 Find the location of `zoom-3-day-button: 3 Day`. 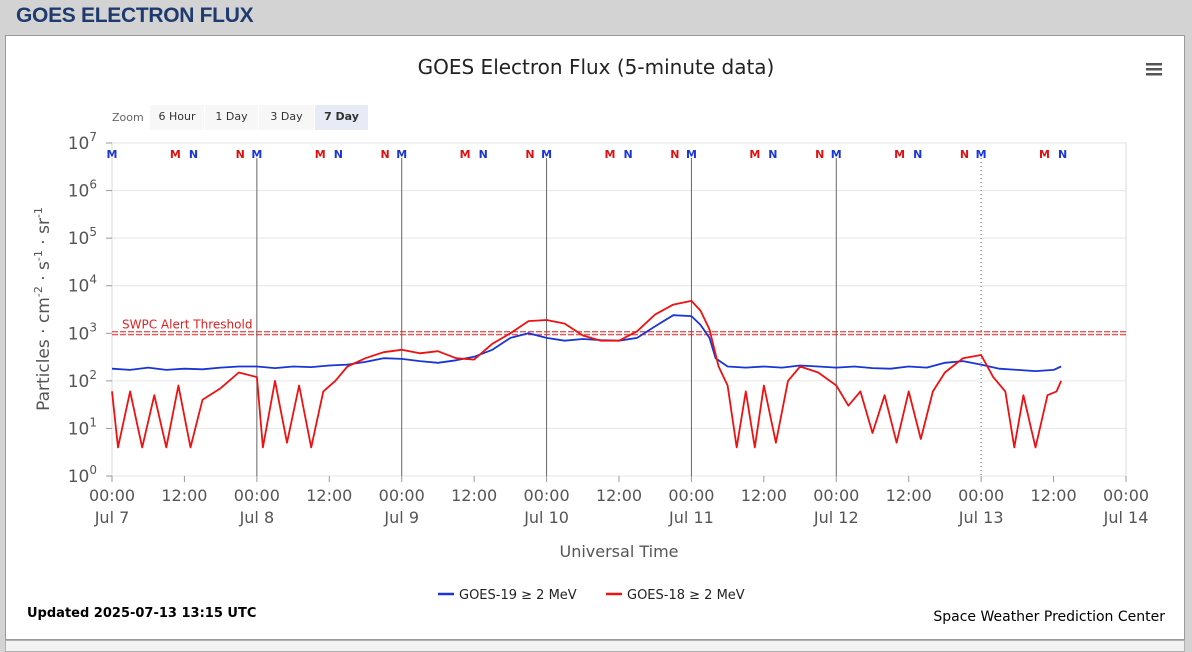

zoom-3-day-button: 3 Day is located at coordinates (286, 117).